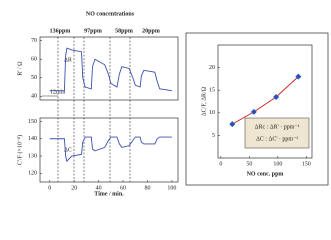 The height and width of the screenshot is (240, 331). Describe the element at coordinates (94, 109) in the screenshot. I see `guide-lines` at that location.